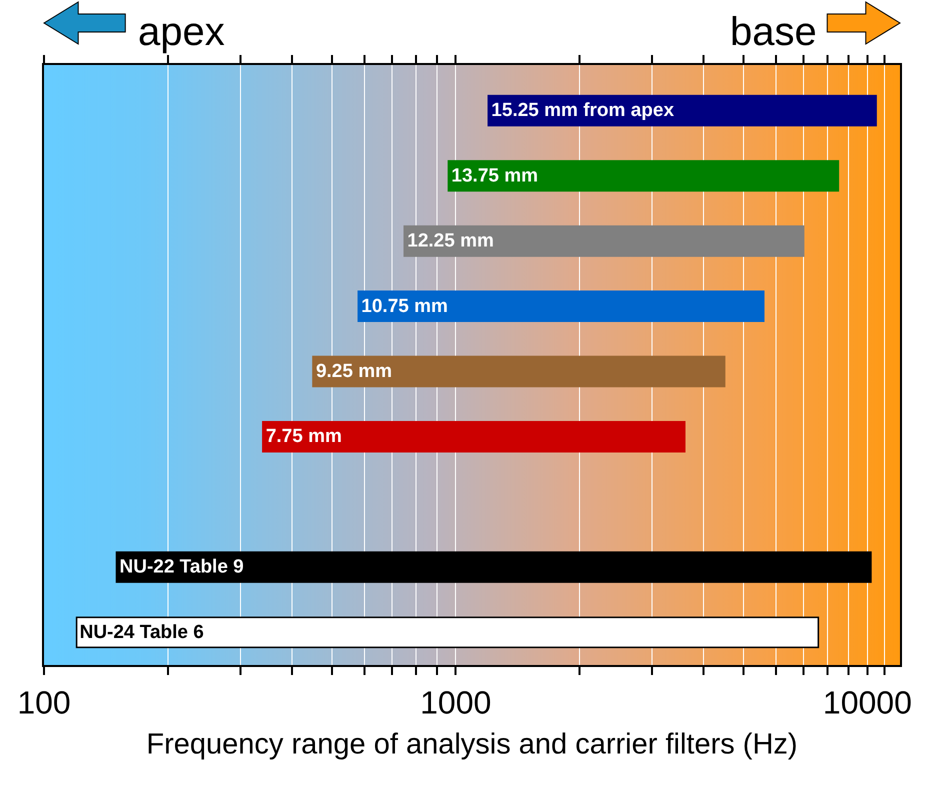  I want to click on x-tick-label: 1000, so click(456, 702).